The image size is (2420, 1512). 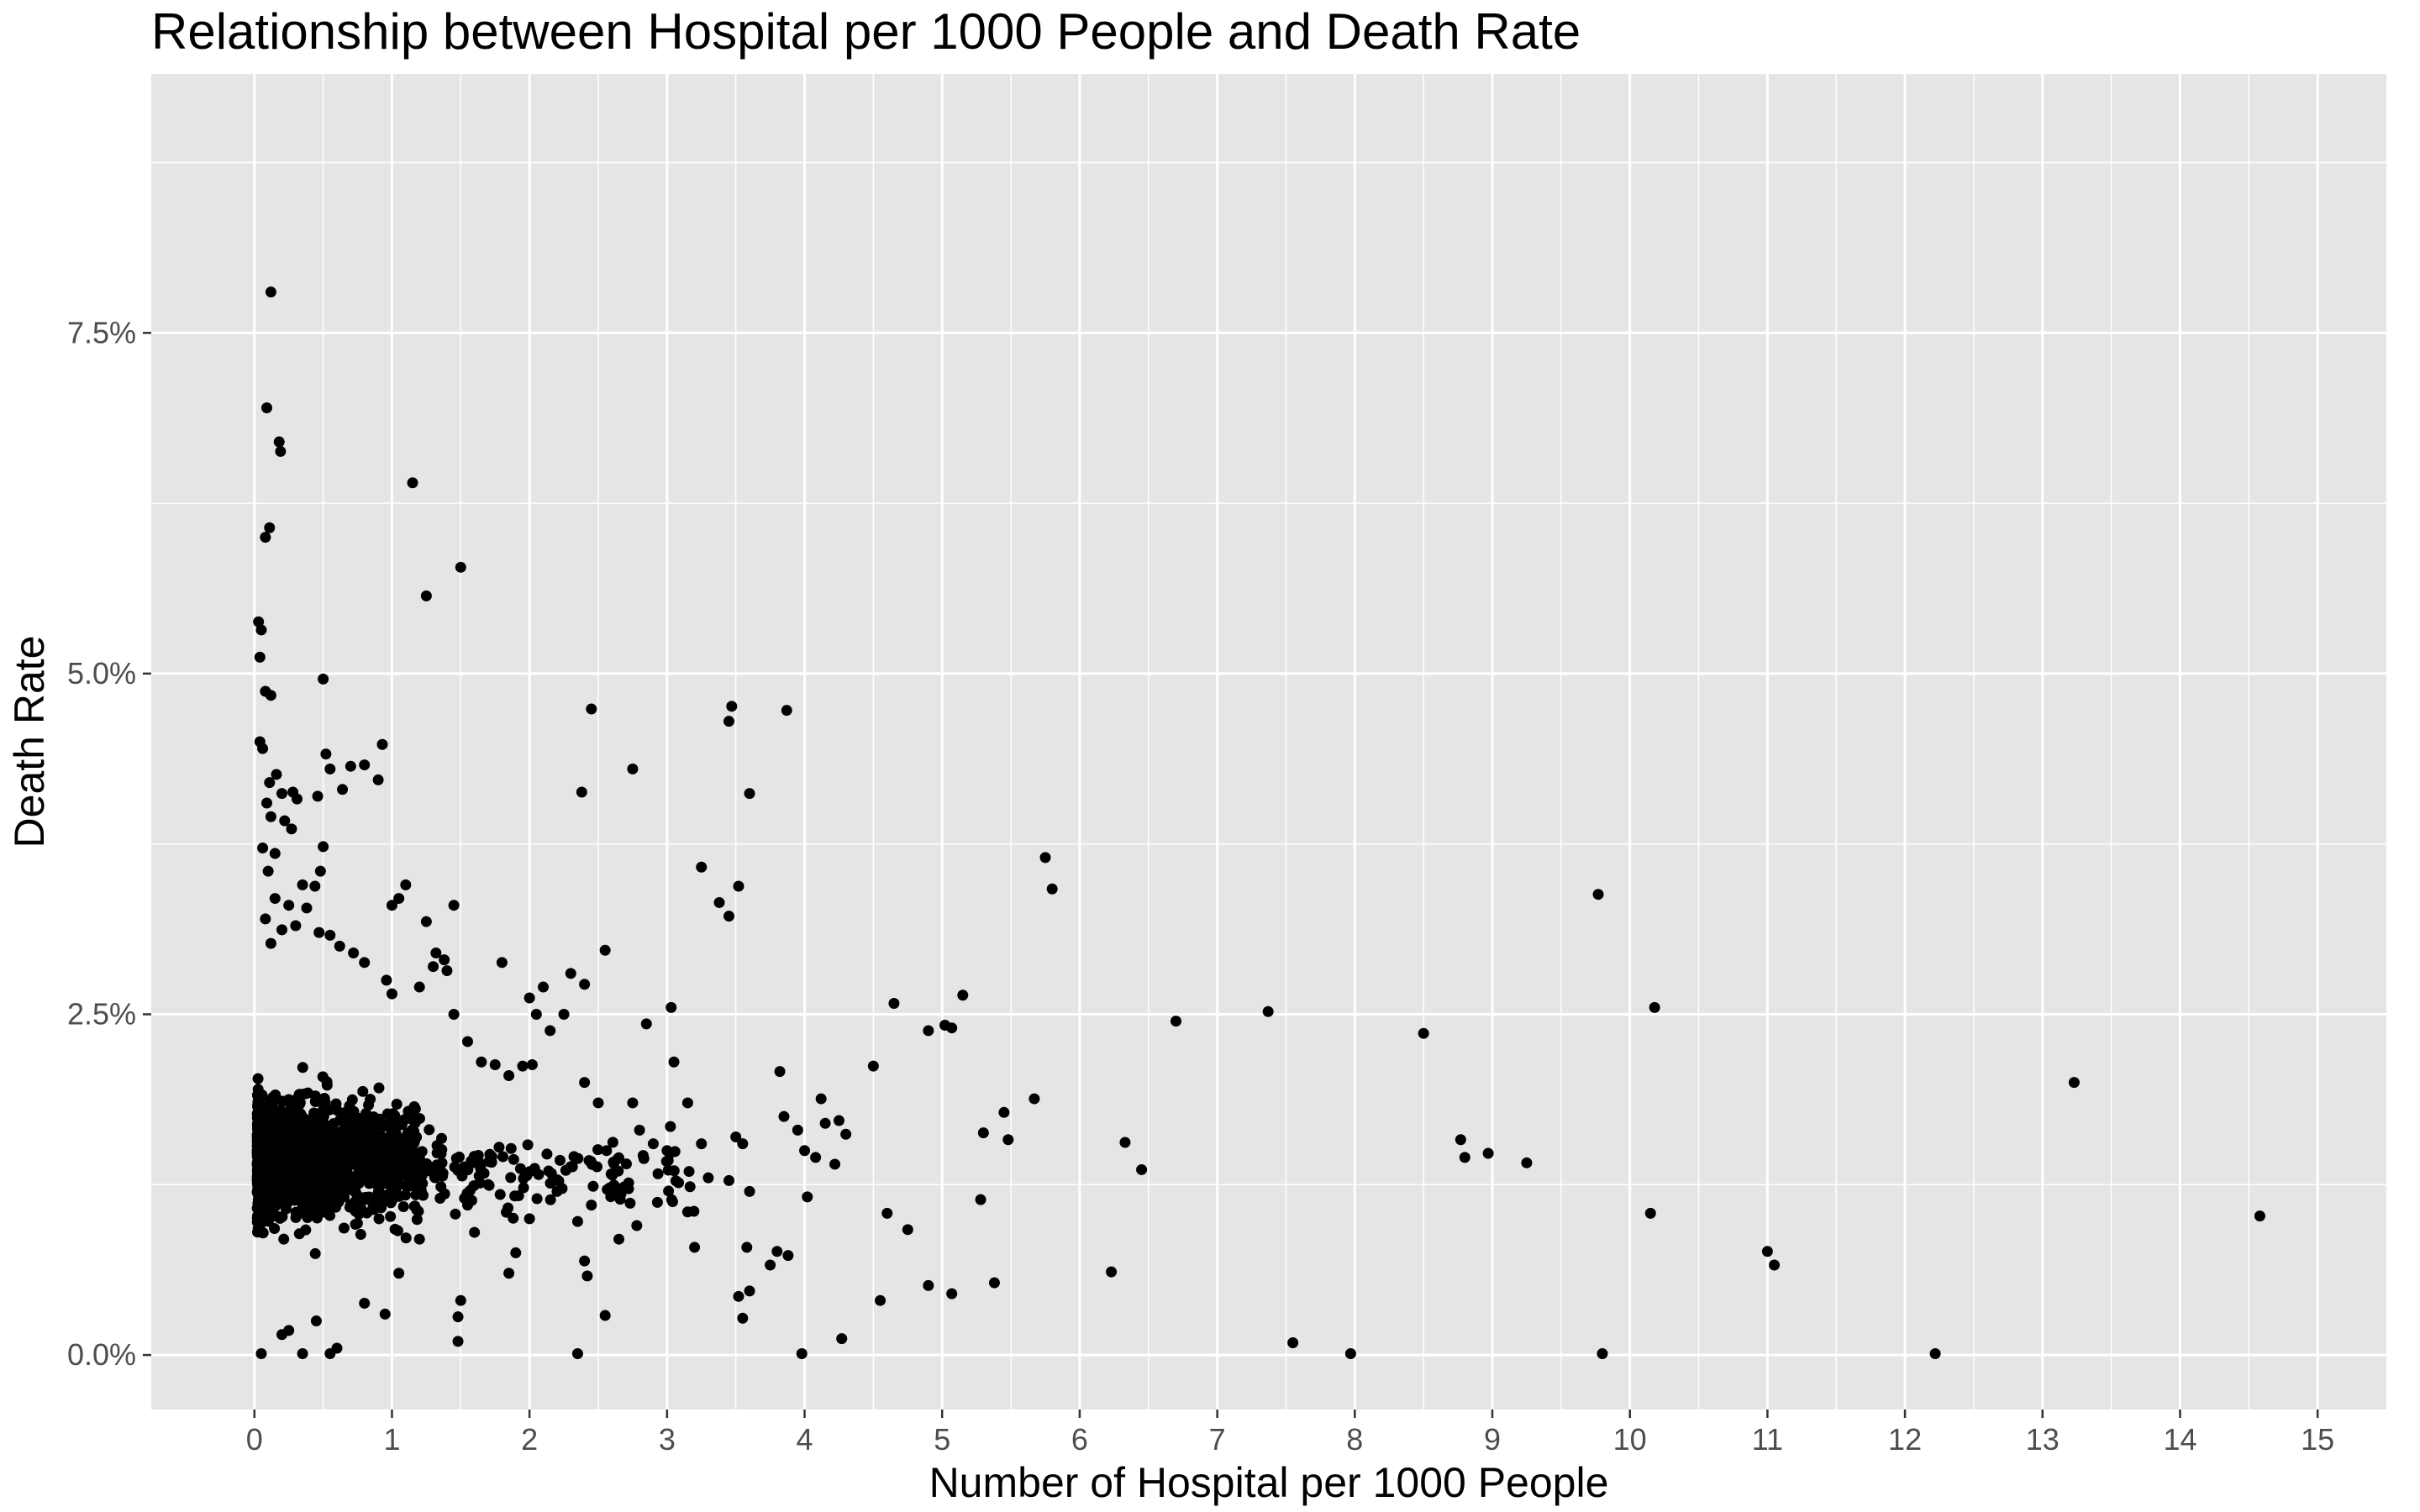 What do you see at coordinates (1290, 1433) in the screenshot?
I see `x-axis: 0 1 2 3 4 5 6 7 8 9 10 11 12 13 14 15` at bounding box center [1290, 1433].